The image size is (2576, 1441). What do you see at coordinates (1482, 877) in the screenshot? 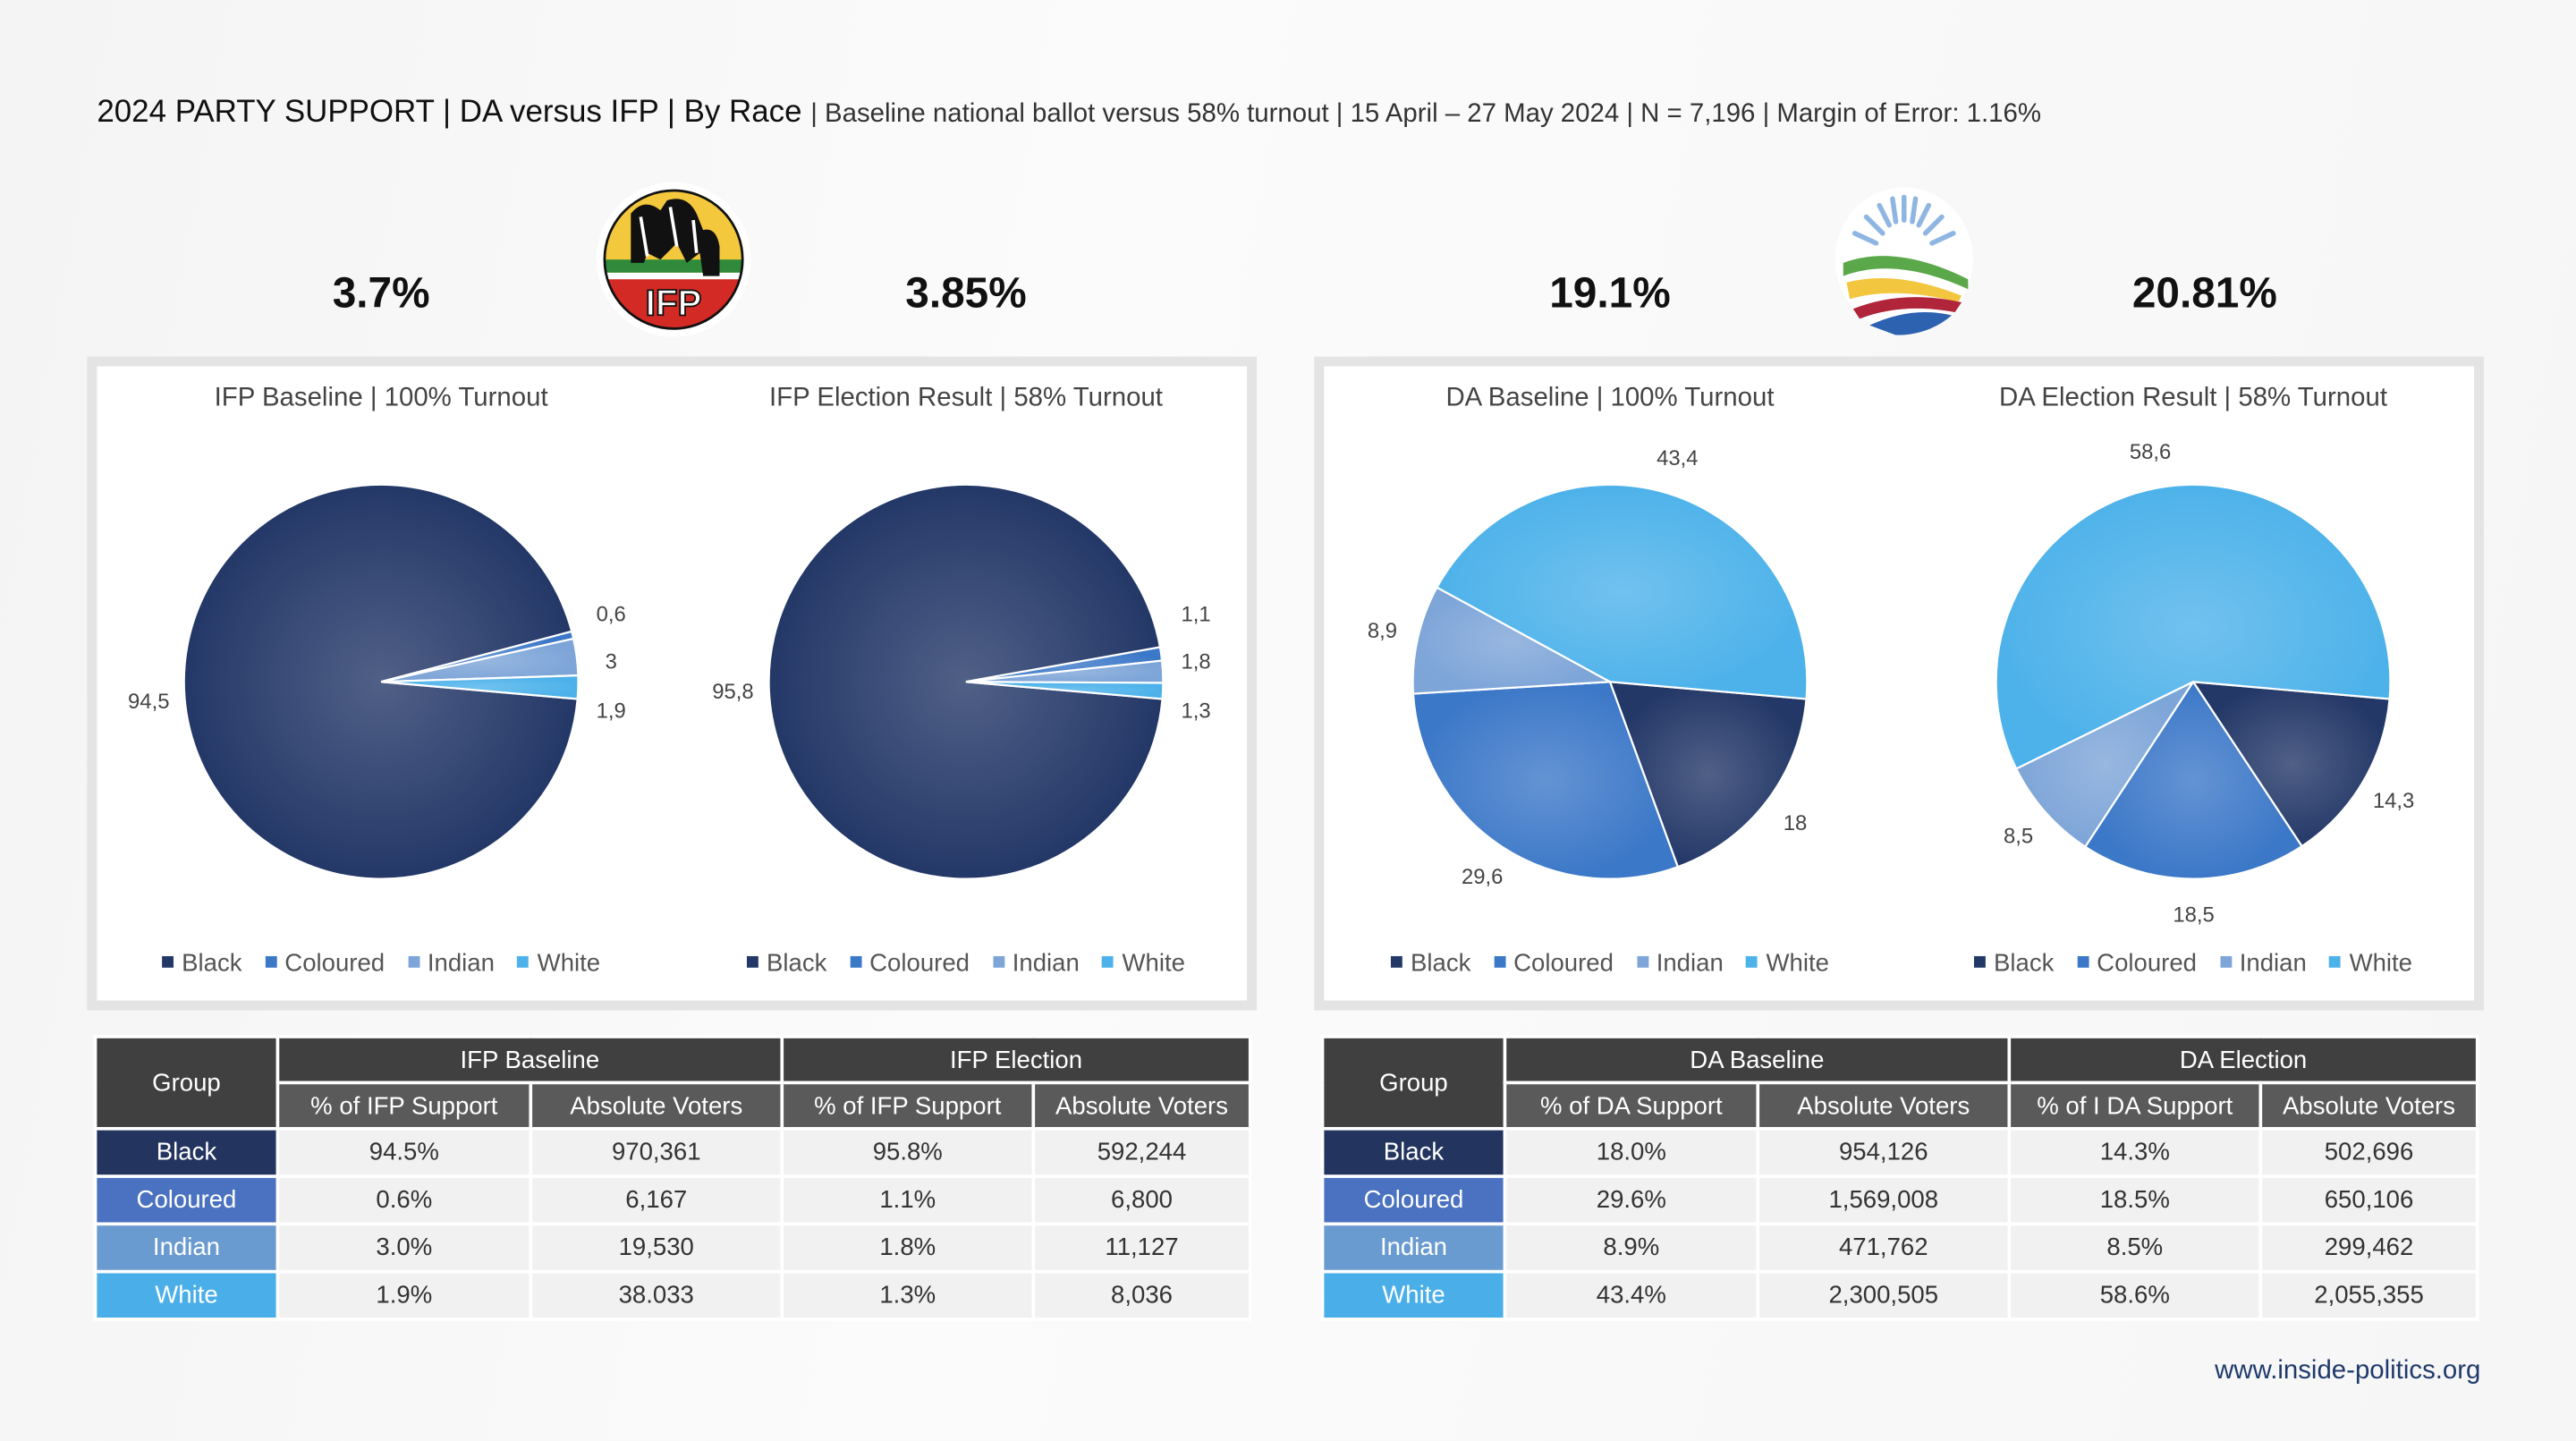
I see `data-label-coloured: 29,6` at bounding box center [1482, 877].